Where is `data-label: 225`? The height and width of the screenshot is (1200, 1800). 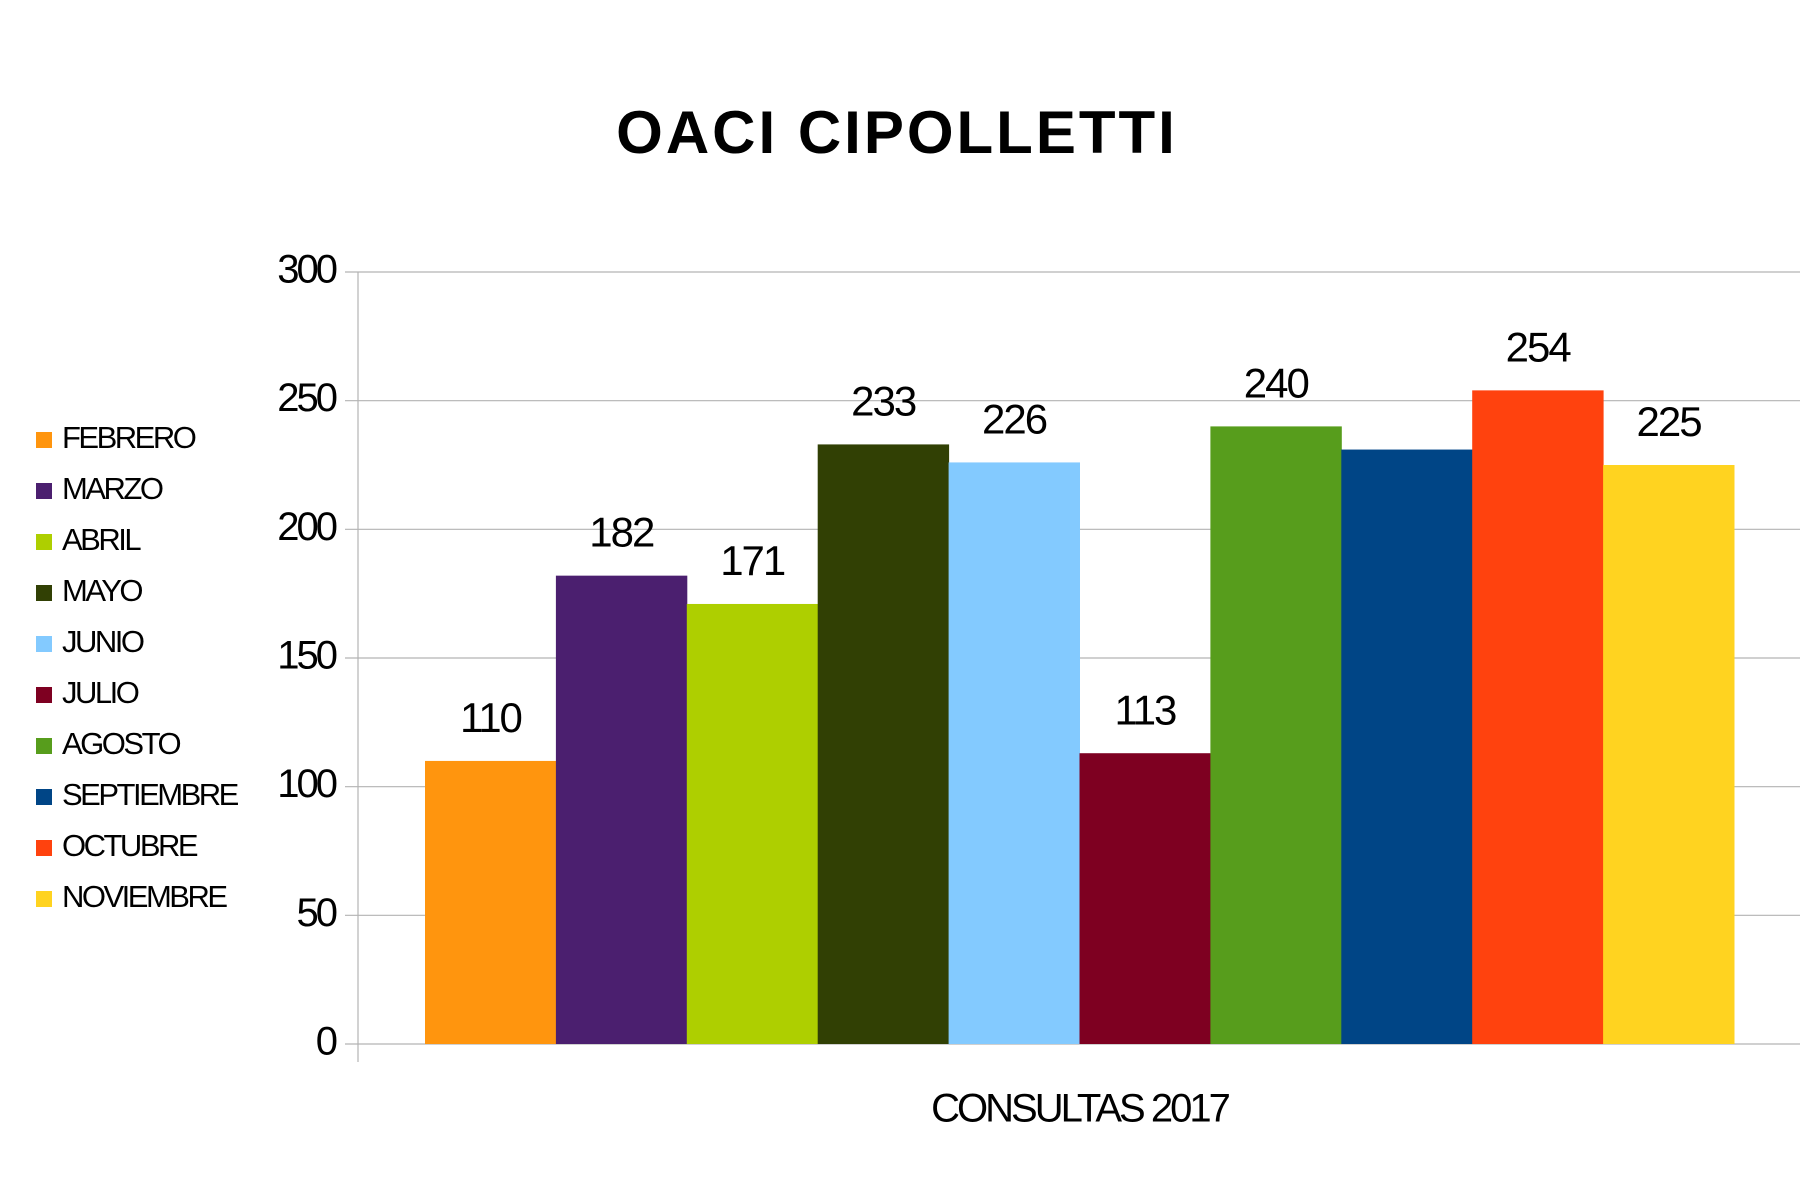 data-label: 225 is located at coordinates (1669, 421).